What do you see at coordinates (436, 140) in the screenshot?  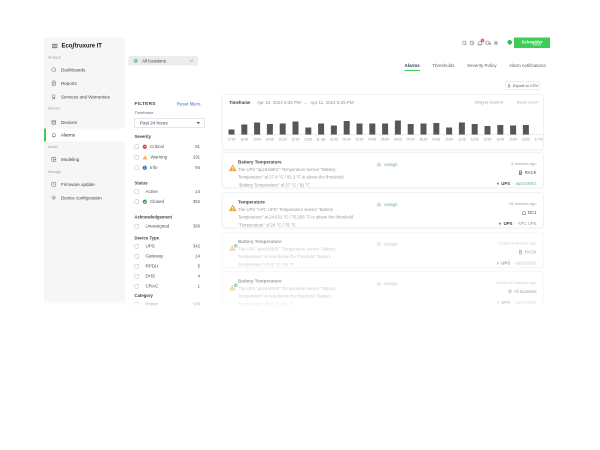 I see `svg-text: 09:00` at bounding box center [436, 140].